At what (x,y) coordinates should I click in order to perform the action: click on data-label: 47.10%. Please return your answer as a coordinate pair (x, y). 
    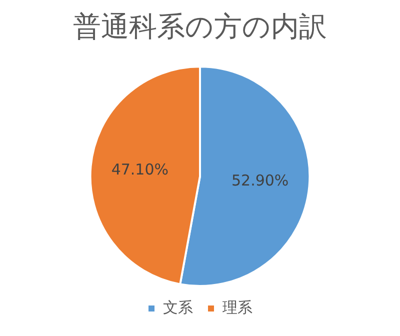
    Looking at the image, I should click on (140, 169).